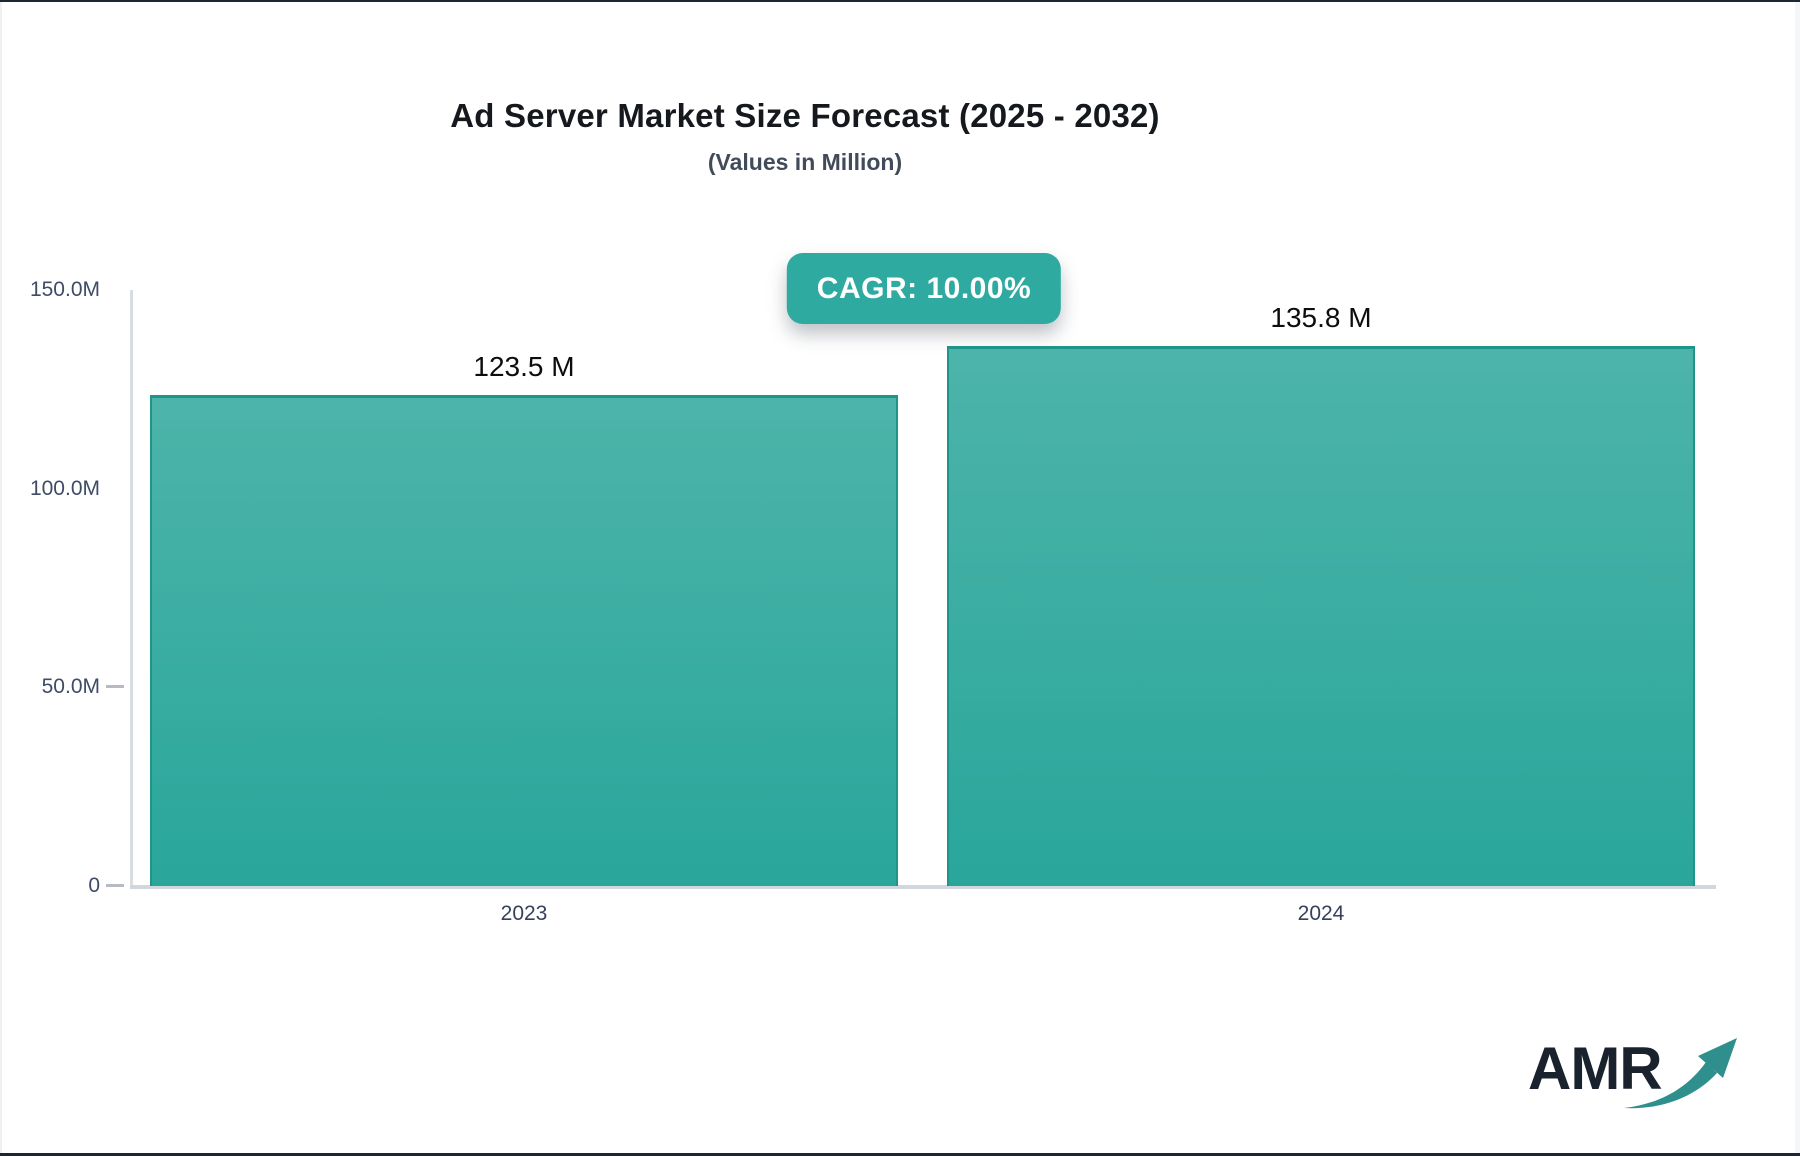  I want to click on window-border-left, so click(1, 577).